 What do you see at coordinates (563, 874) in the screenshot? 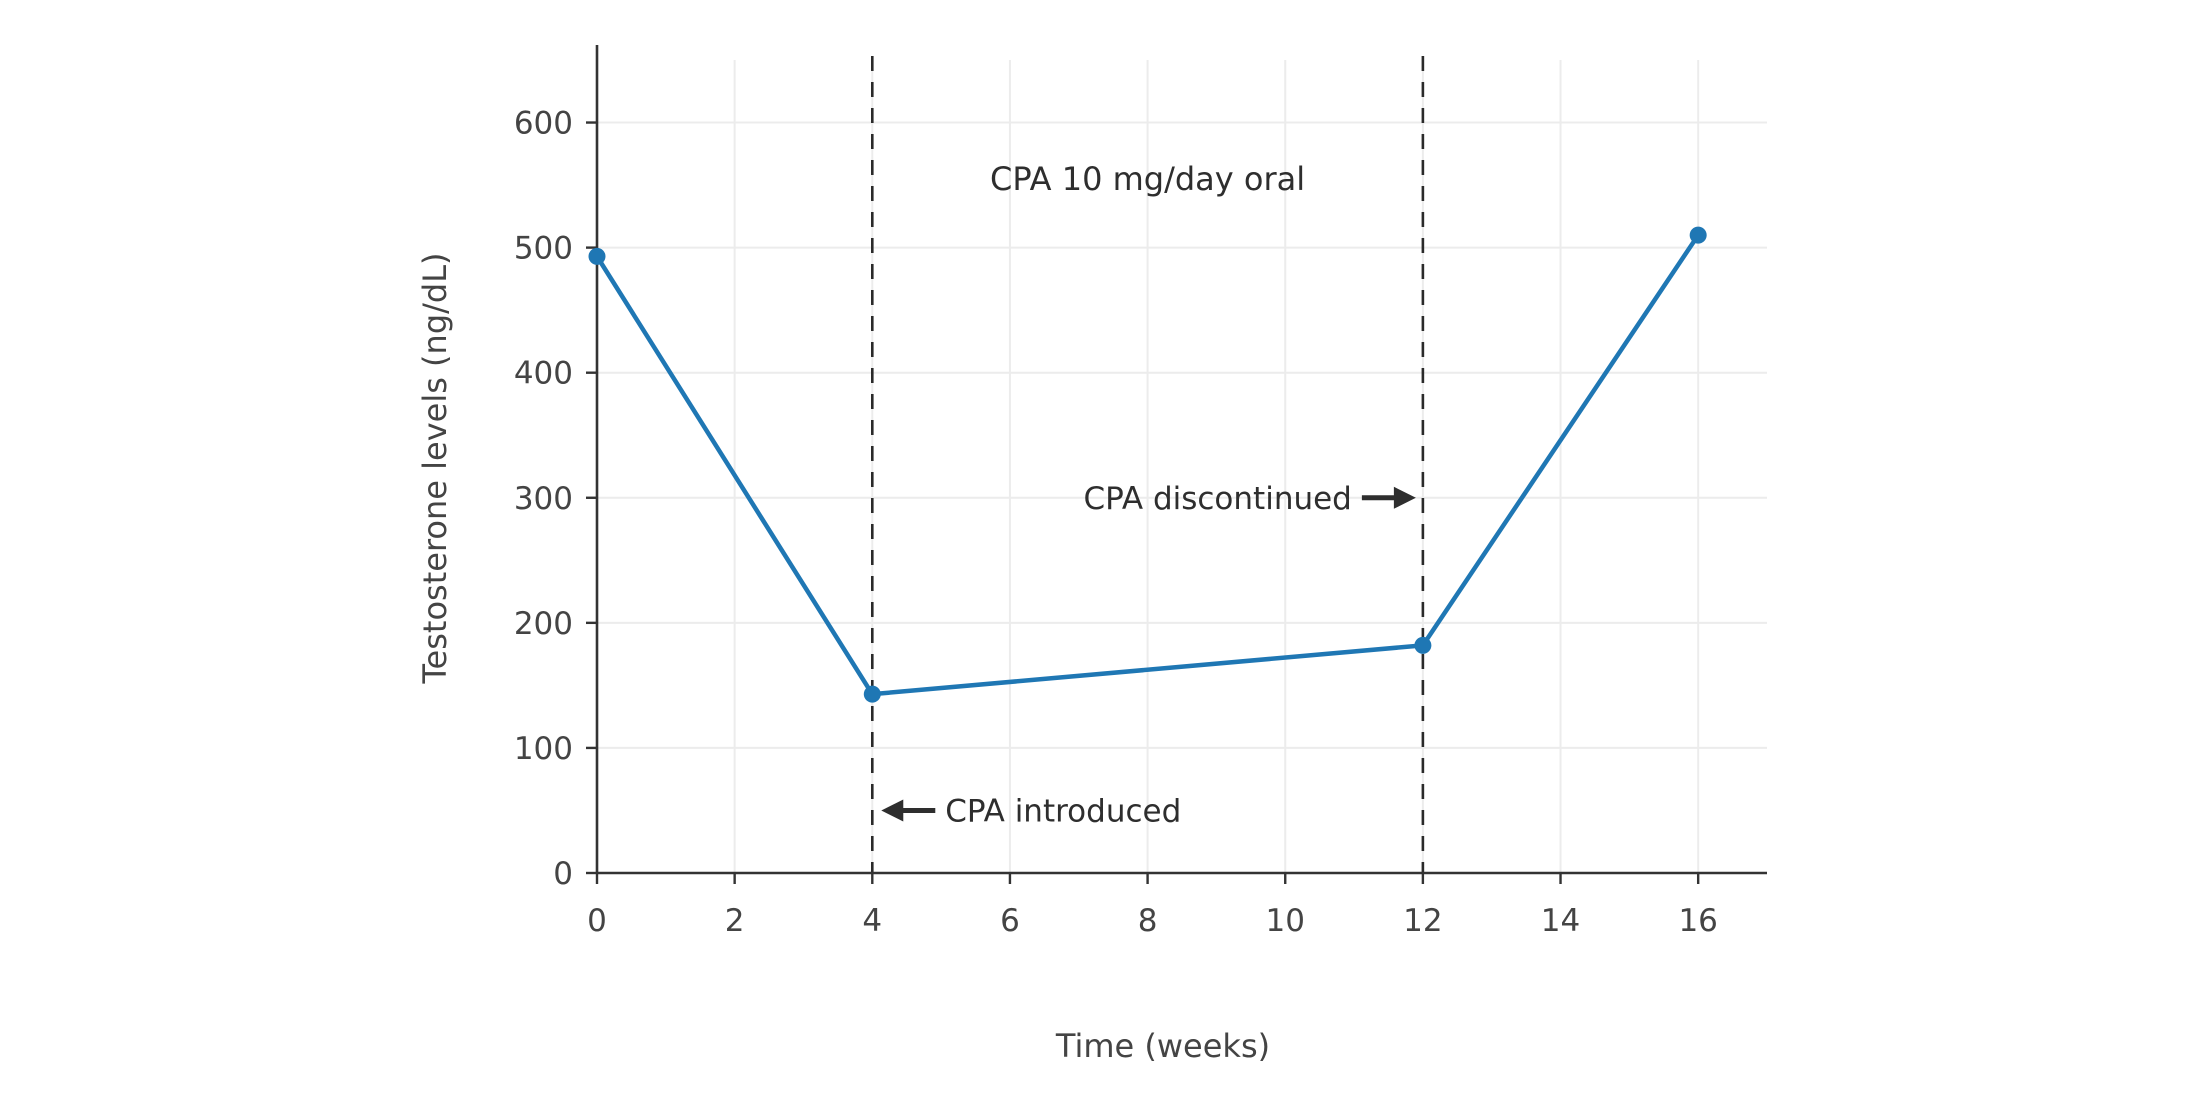
I see `y-tick-label: 0` at bounding box center [563, 874].